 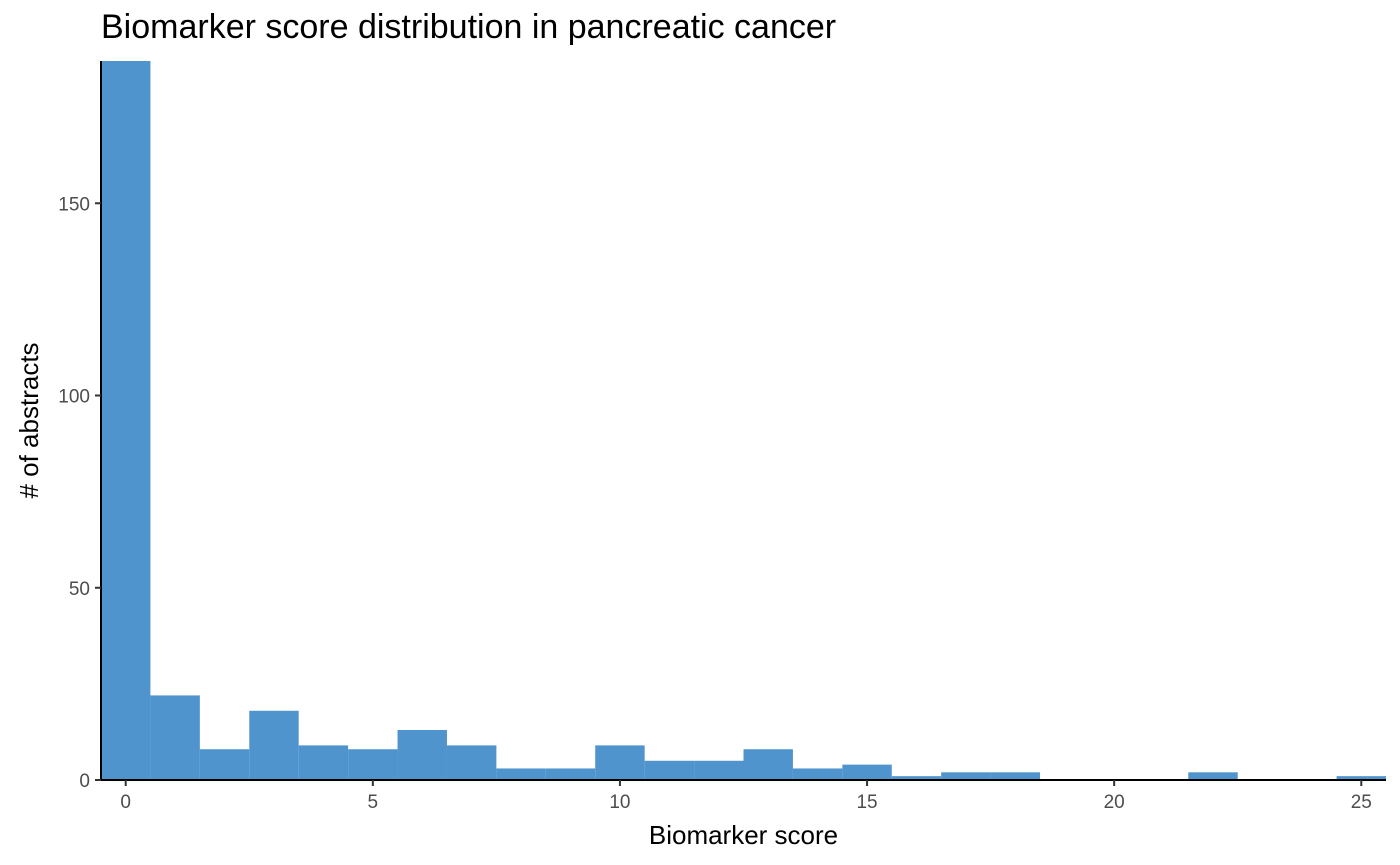 I want to click on x-tick-label: 15, so click(x=866, y=802).